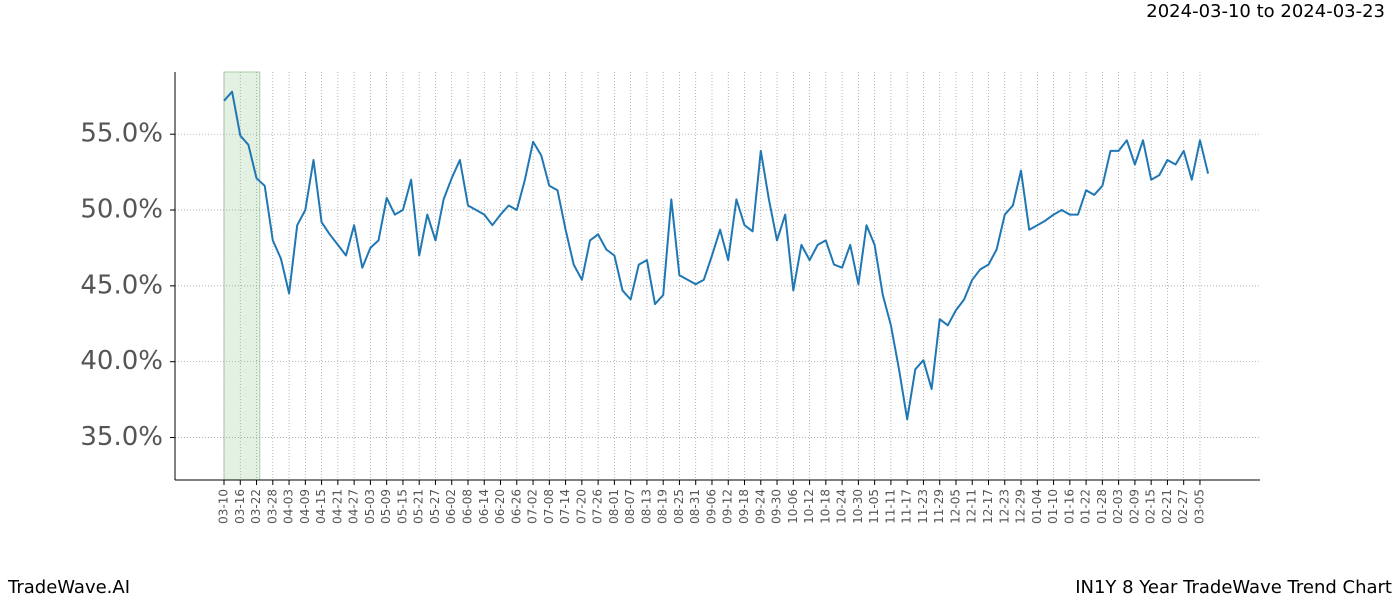 Image resolution: width=1400 pixels, height=600 pixels. I want to click on x-tick-label: 10-24, so click(842, 506).